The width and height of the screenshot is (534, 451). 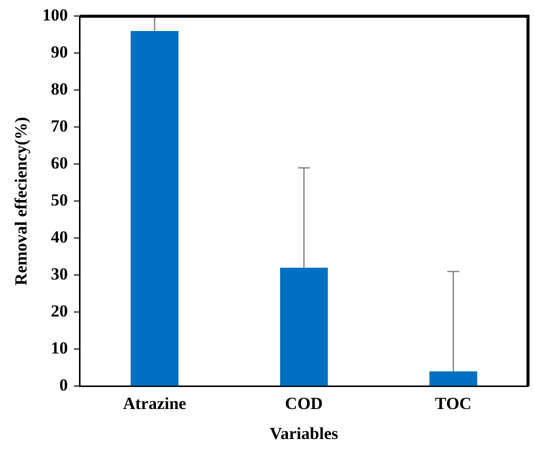 I want to click on y-tick-label: 70, so click(x=59, y=126).